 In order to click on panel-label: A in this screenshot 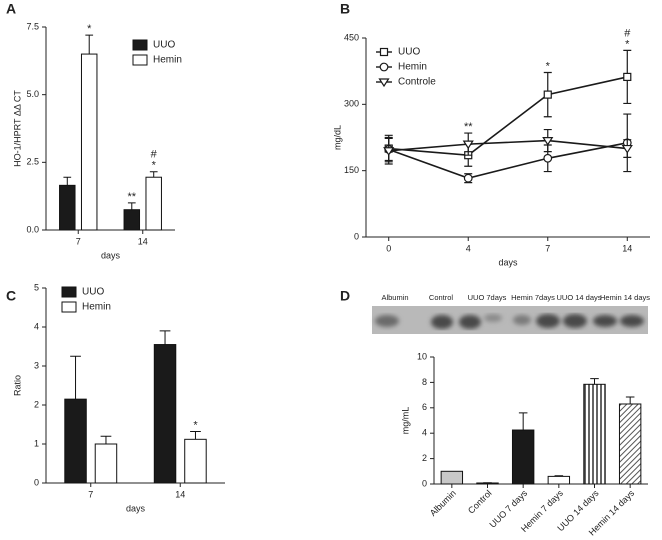, I will do `click(11, 9)`.